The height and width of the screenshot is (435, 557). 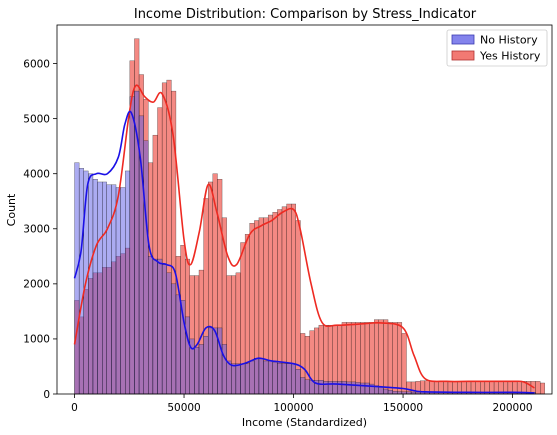 What do you see at coordinates (294, 408) in the screenshot?
I see `x-tick-label: 100000` at bounding box center [294, 408].